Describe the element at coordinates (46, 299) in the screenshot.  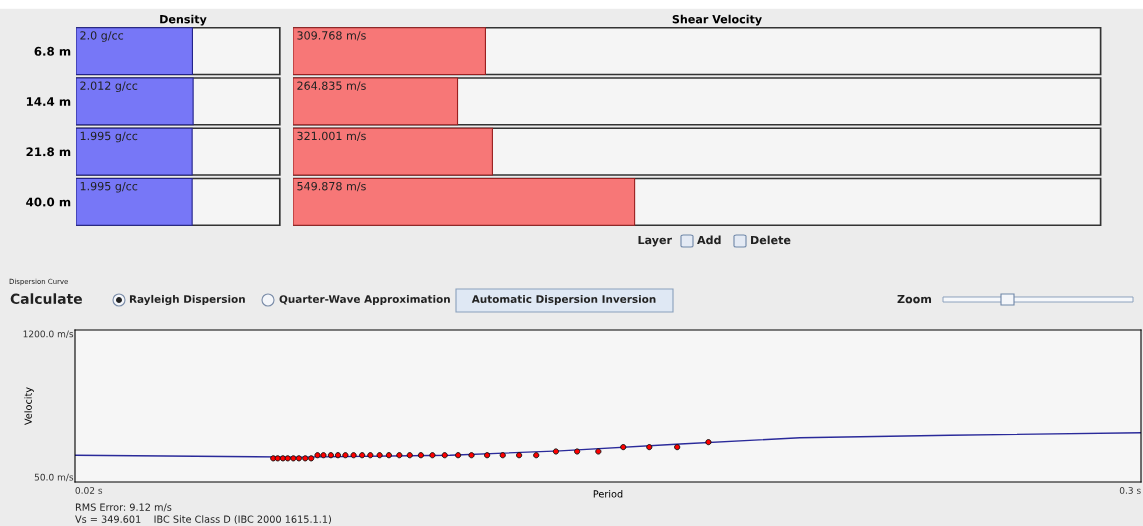
I see `text: Calculate` at that location.